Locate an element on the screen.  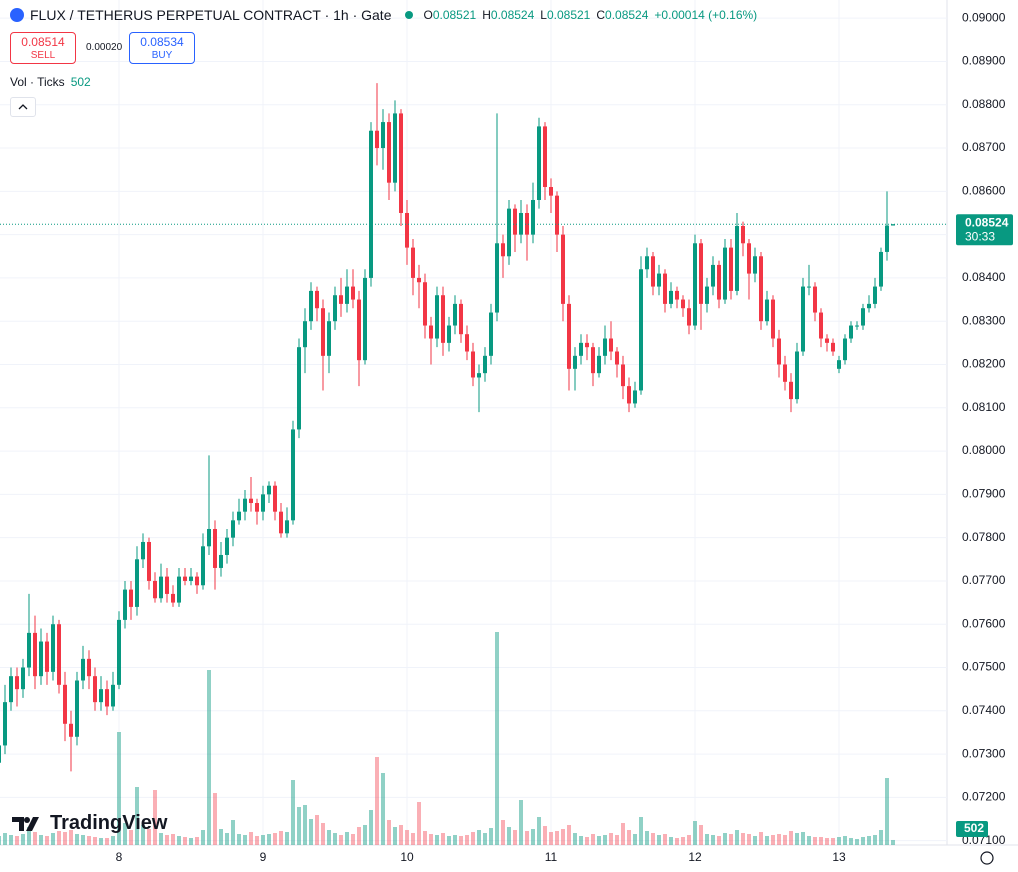
volume-legend: Vol · Ticks 502 is located at coordinates (50, 82).